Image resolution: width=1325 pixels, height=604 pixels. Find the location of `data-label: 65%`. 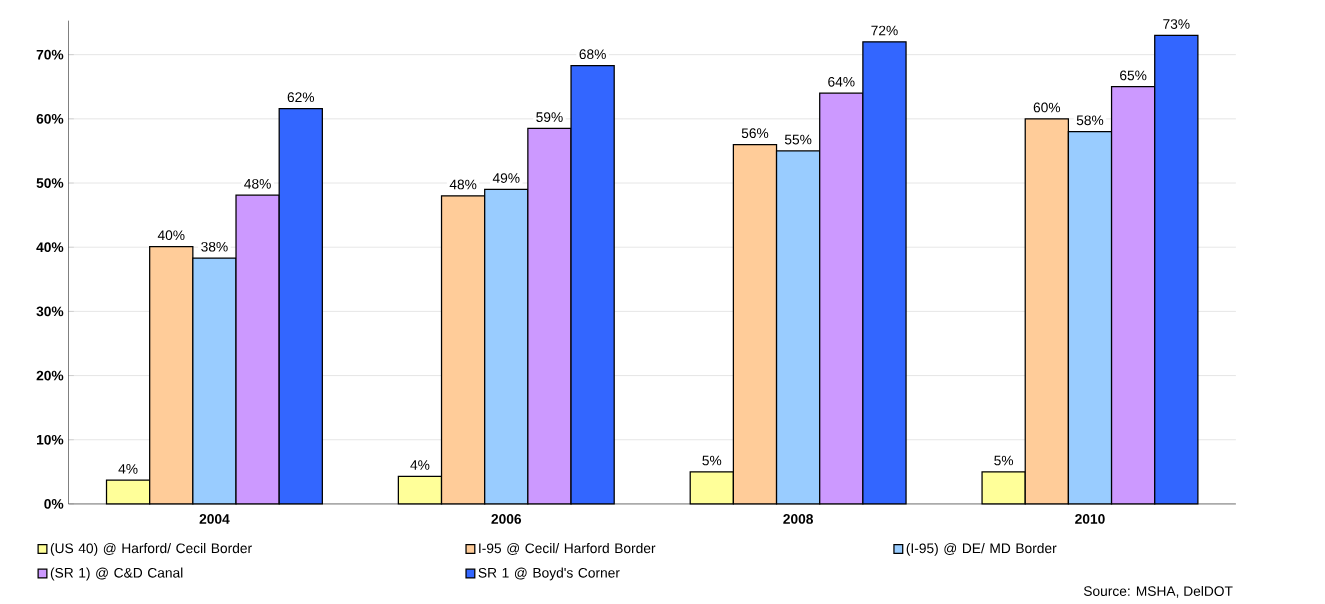

data-label: 65% is located at coordinates (1133, 75).